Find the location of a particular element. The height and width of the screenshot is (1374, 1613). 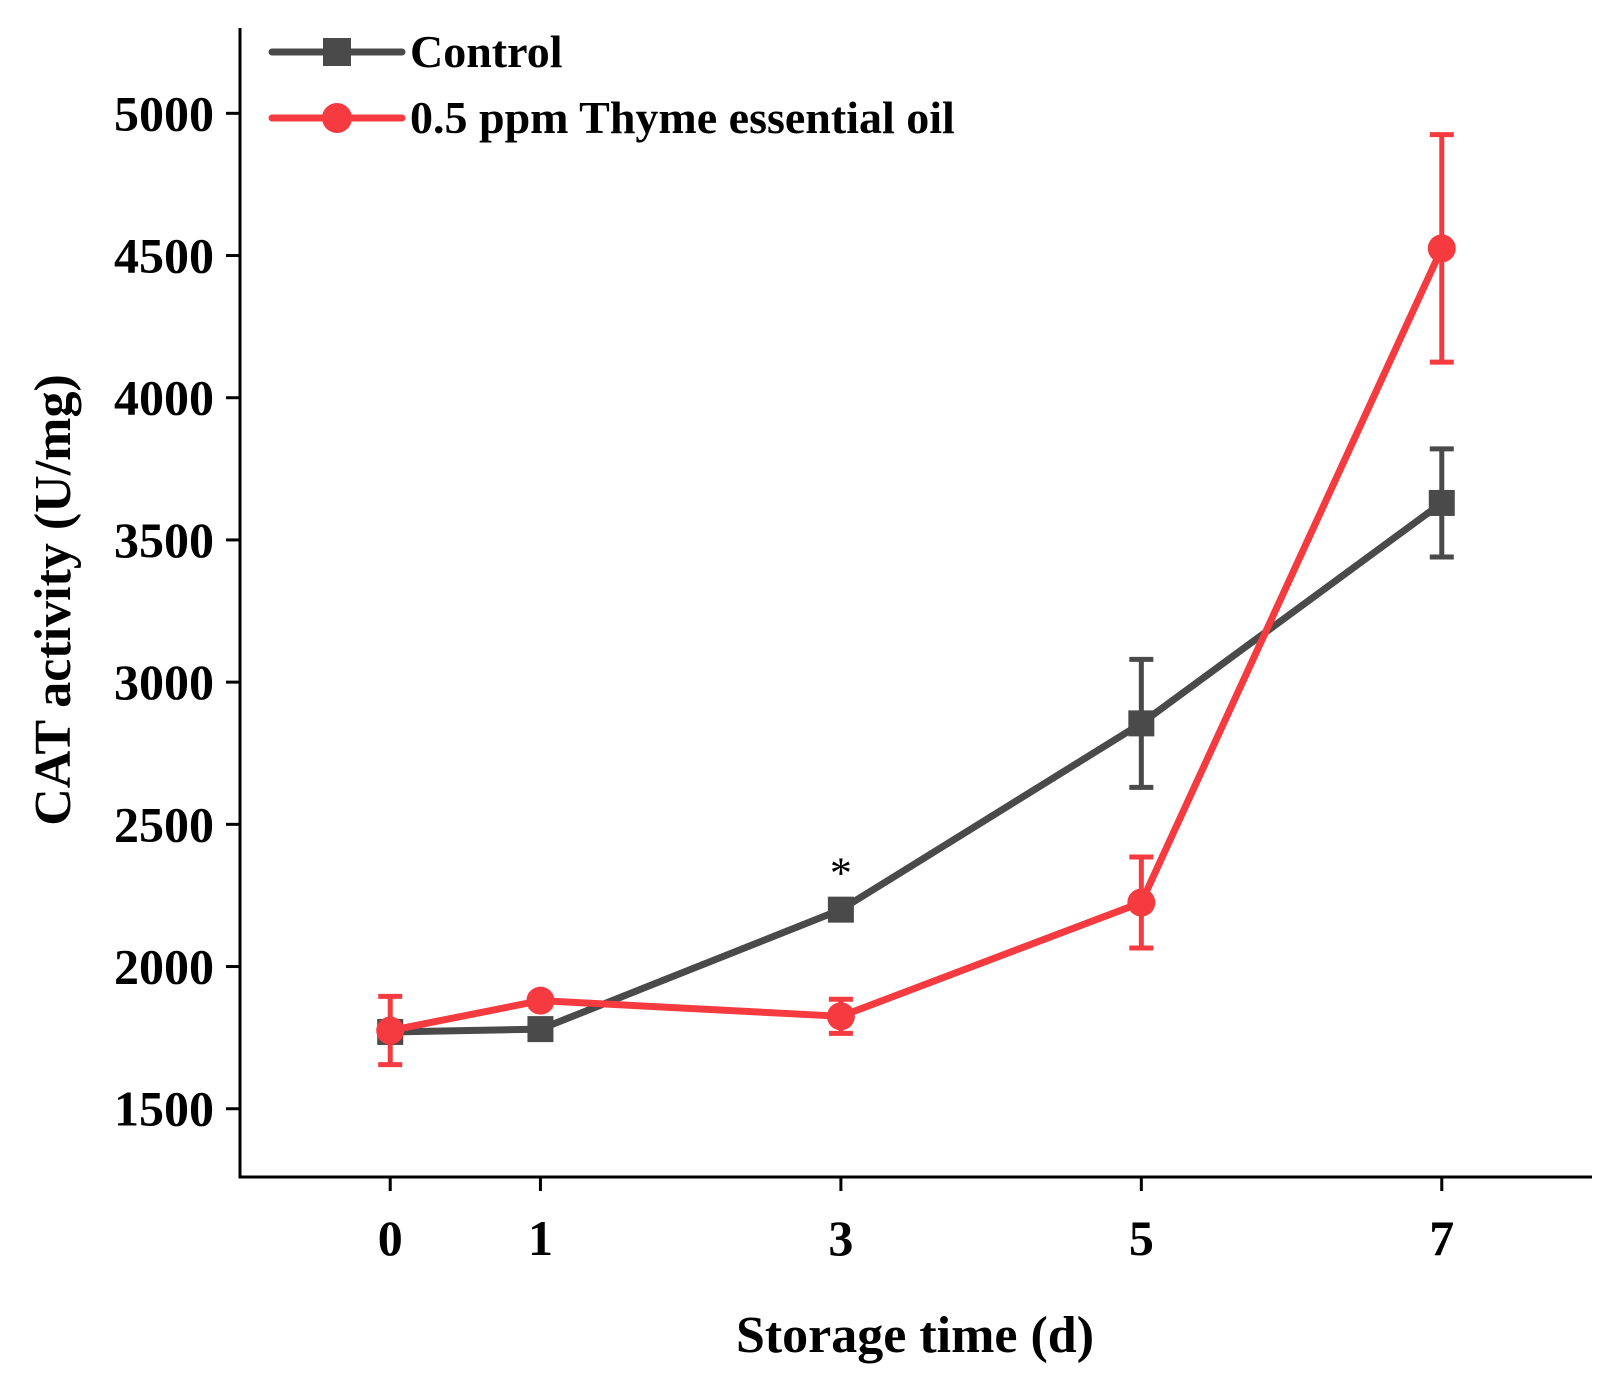

legend-item-thyme-oil: 0.5 ppm Thyme essential oil is located at coordinates (611, 117).